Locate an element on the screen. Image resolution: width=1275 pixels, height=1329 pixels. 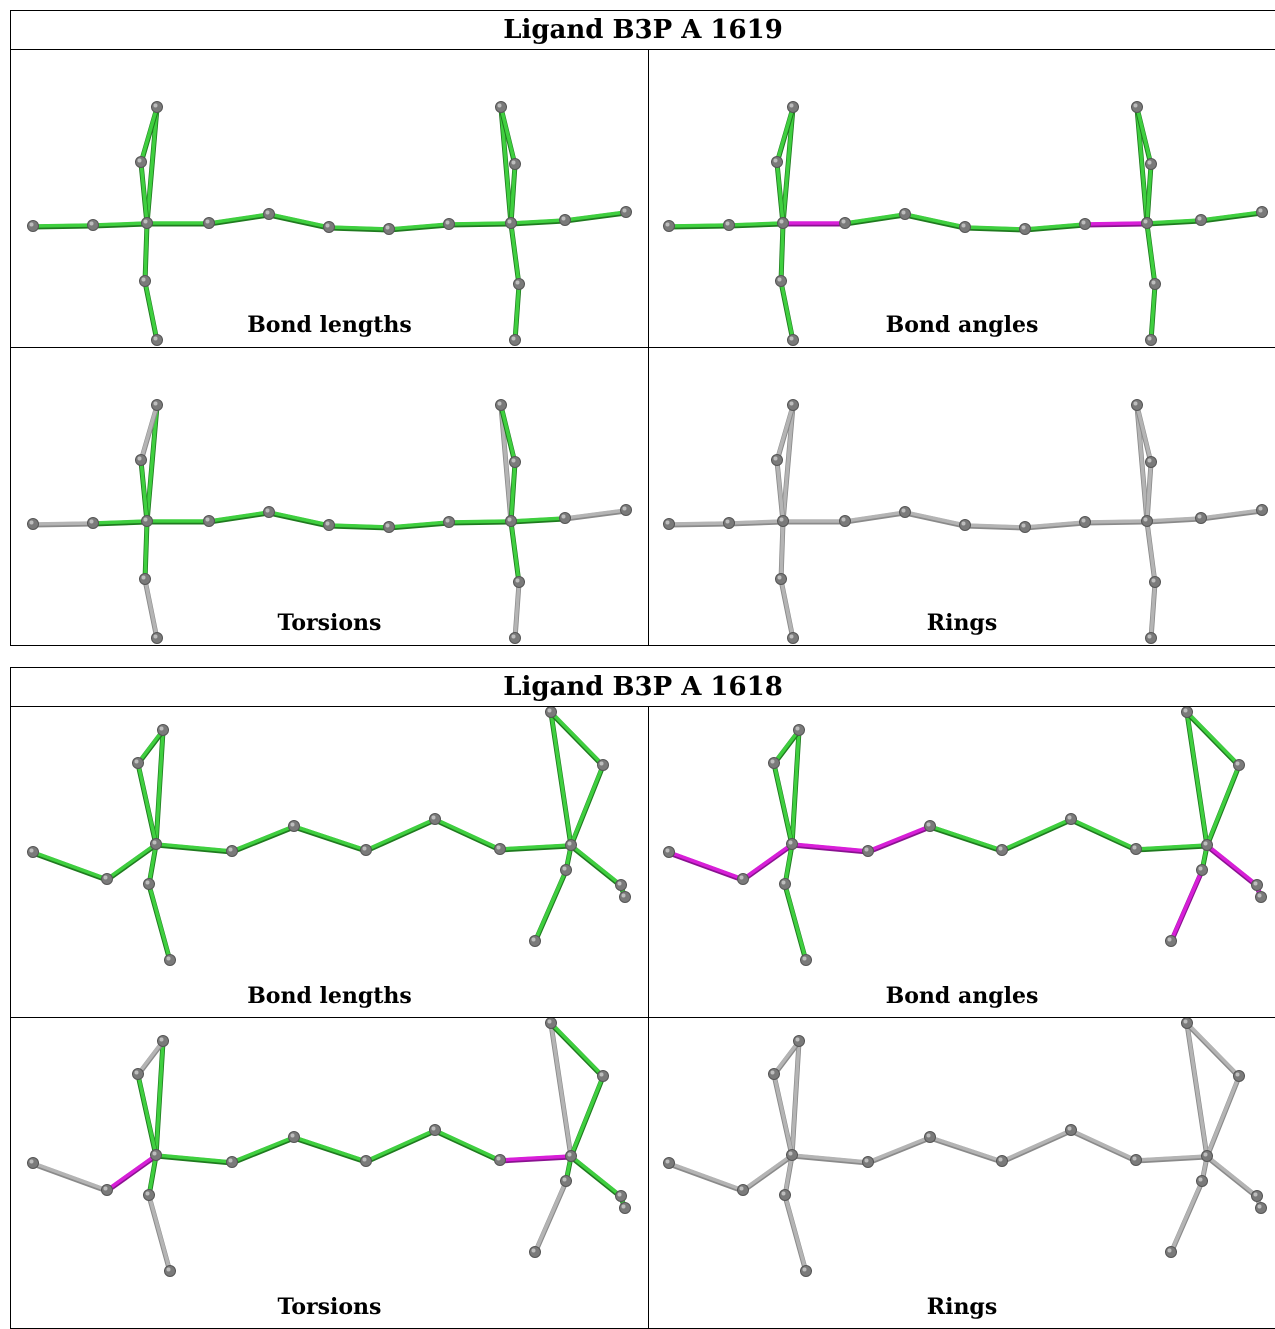
caption-rings: Rings is located at coordinates (962, 1307).